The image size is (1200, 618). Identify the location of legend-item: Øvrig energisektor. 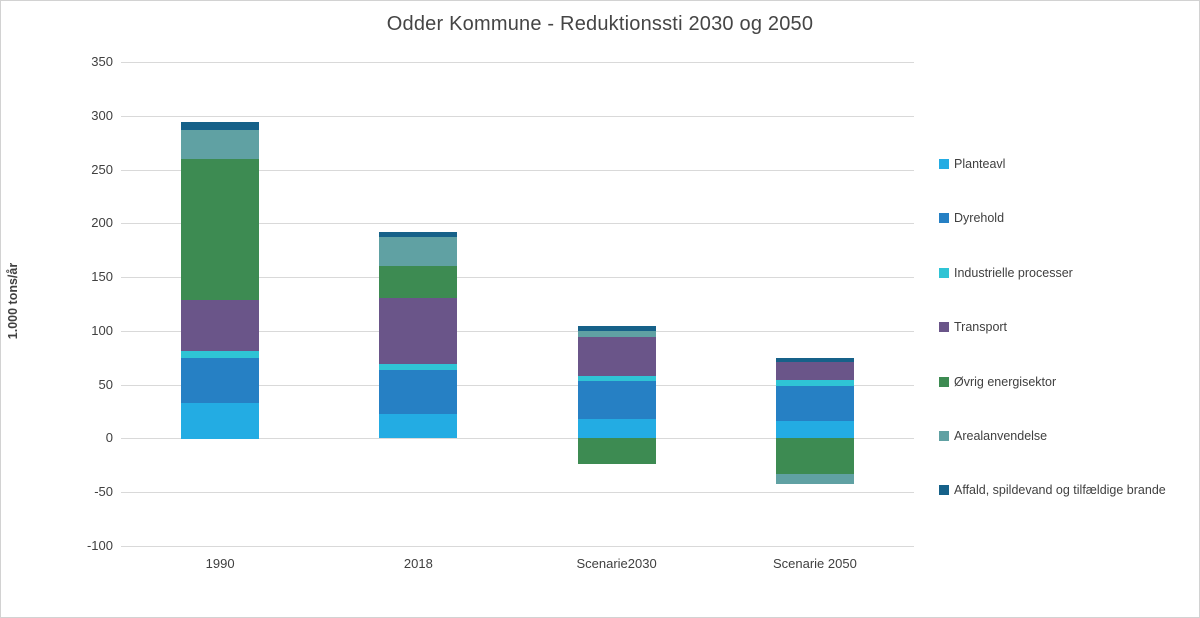
(997, 382).